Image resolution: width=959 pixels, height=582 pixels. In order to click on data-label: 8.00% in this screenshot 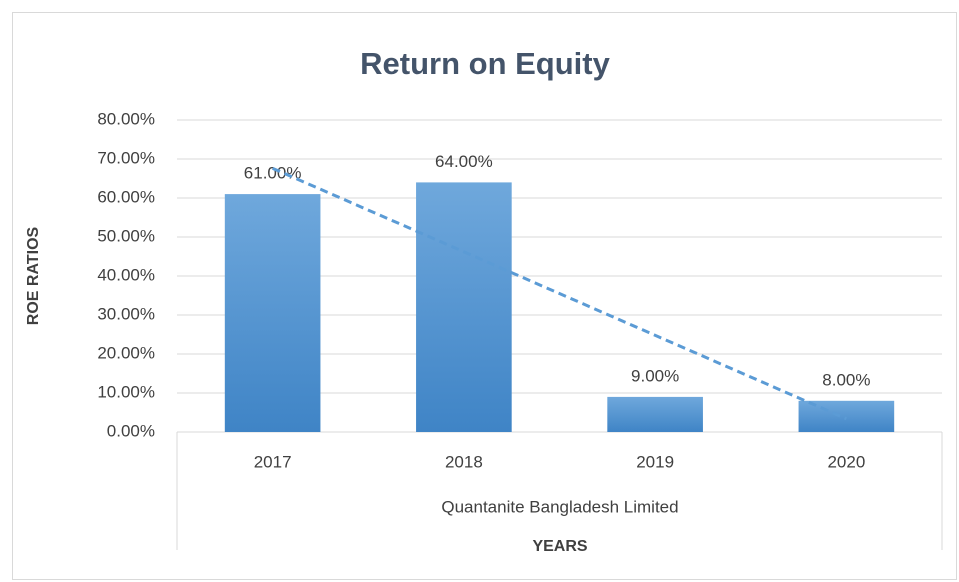, I will do `click(846, 379)`.